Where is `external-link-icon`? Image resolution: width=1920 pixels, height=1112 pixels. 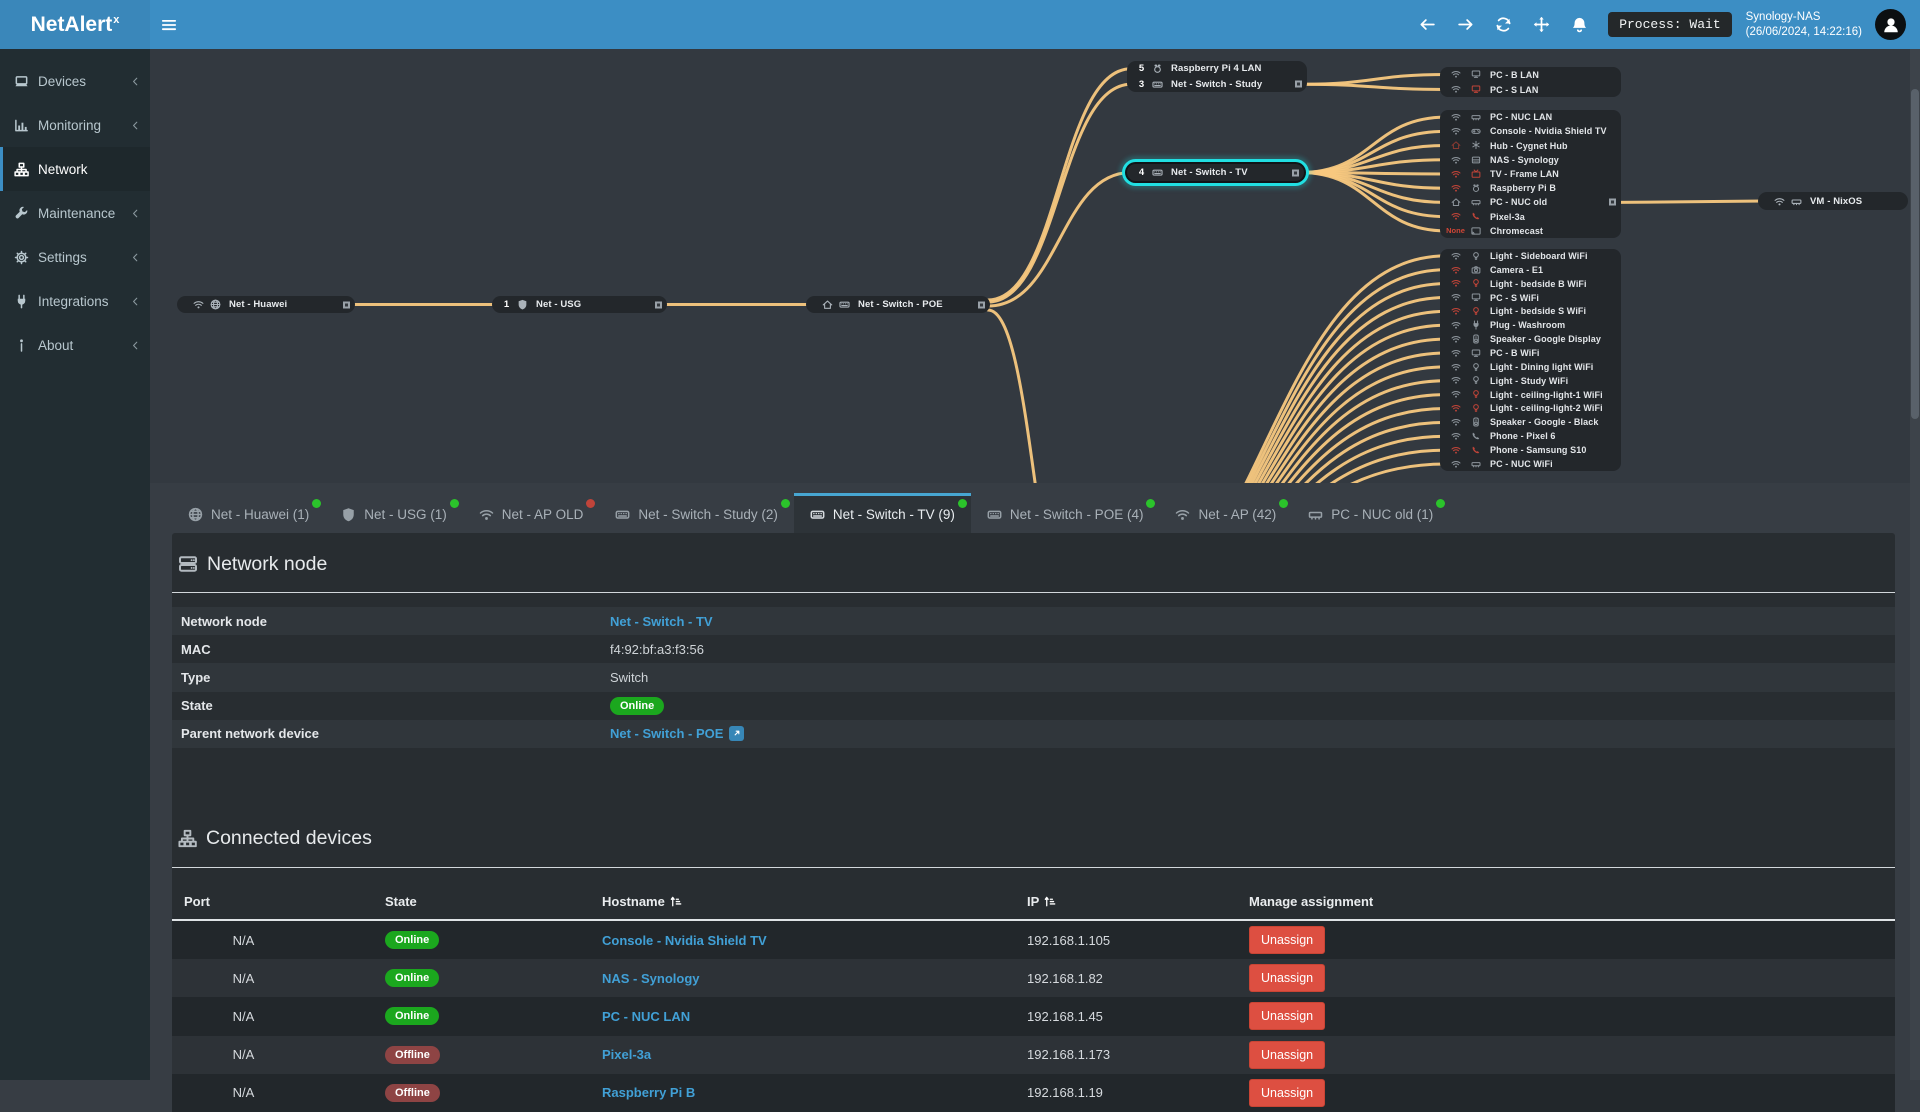
external-link-icon is located at coordinates (737, 734).